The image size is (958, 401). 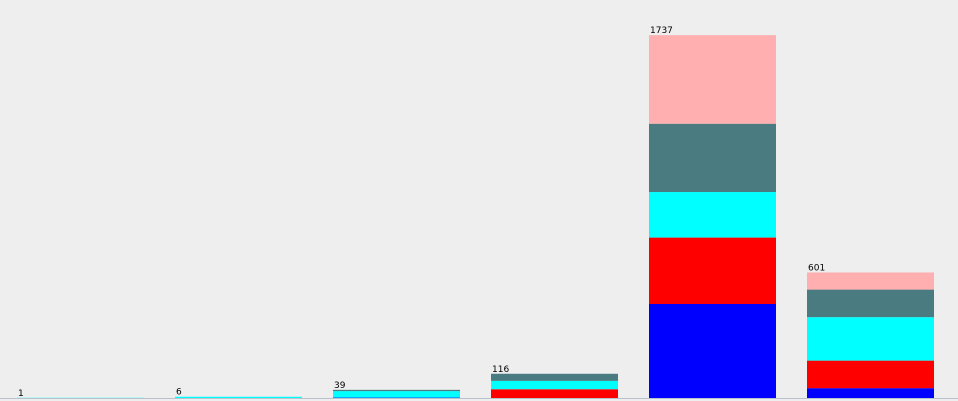 I want to click on total-label-2: 6, so click(x=179, y=393).